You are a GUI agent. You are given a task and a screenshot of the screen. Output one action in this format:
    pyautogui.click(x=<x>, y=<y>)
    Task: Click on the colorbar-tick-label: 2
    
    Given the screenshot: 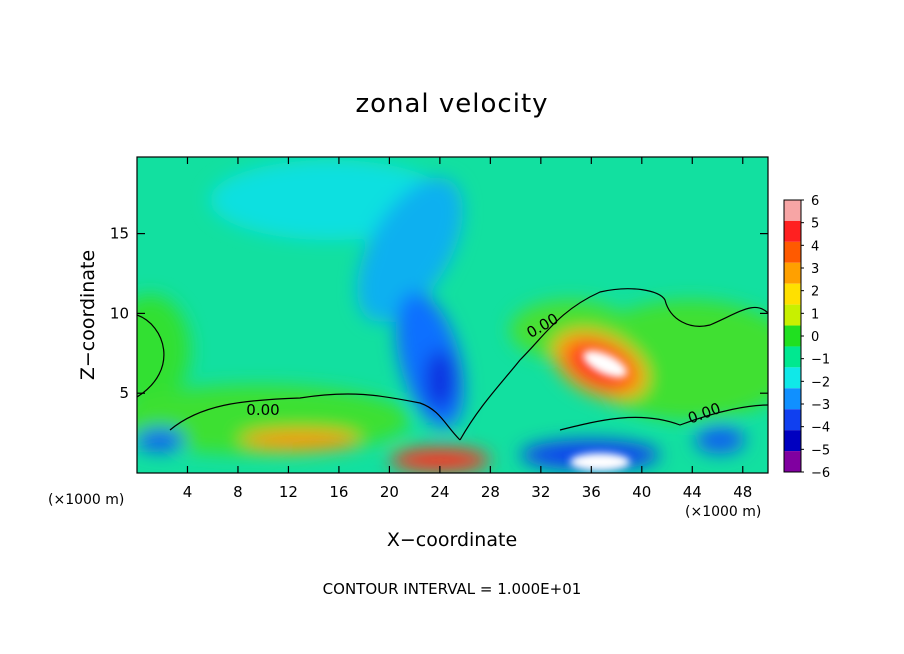 What is the action you would take?
    pyautogui.click(x=815, y=292)
    